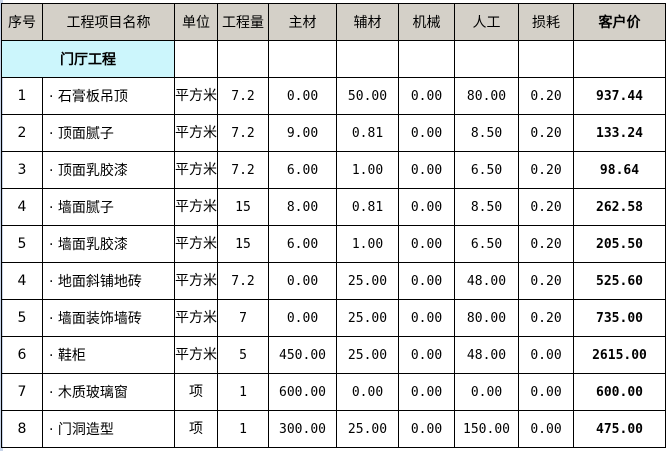  What do you see at coordinates (486, 22) in the screenshot?
I see `header-labor: 人工` at bounding box center [486, 22].